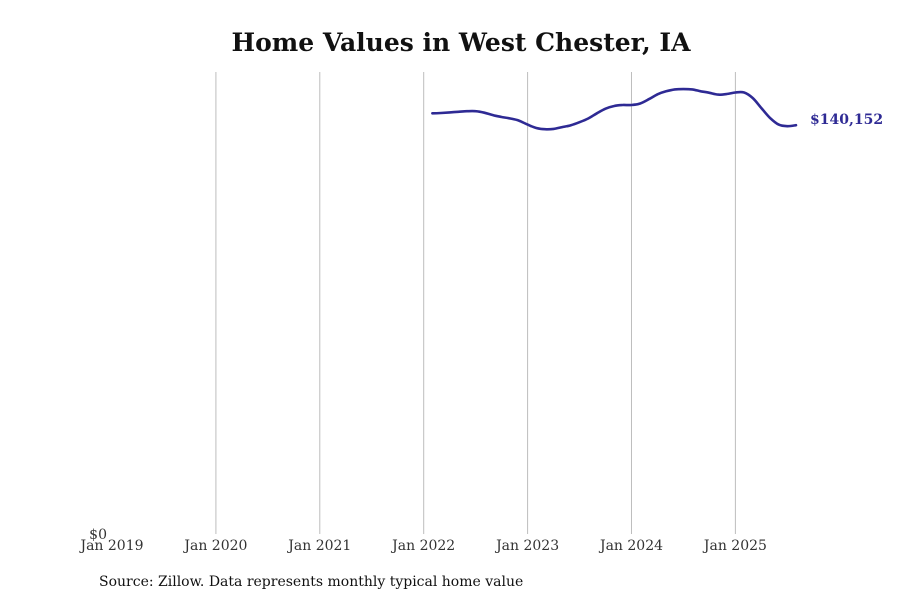 Image resolution: width=900 pixels, height=600 pixels. Describe the element at coordinates (110, 546) in the screenshot. I see `x-tick-label: Jan 2019` at that location.